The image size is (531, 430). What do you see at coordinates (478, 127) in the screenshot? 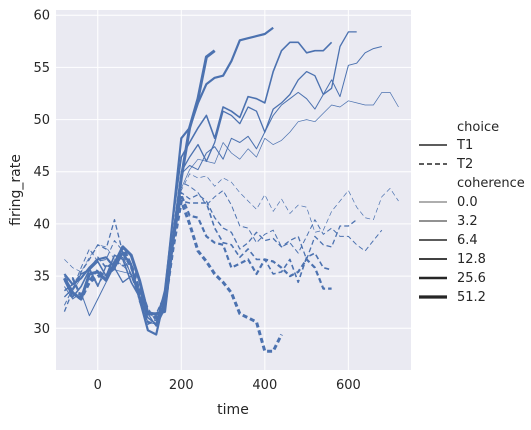
I see `legend-title-choice: choice` at bounding box center [478, 127].